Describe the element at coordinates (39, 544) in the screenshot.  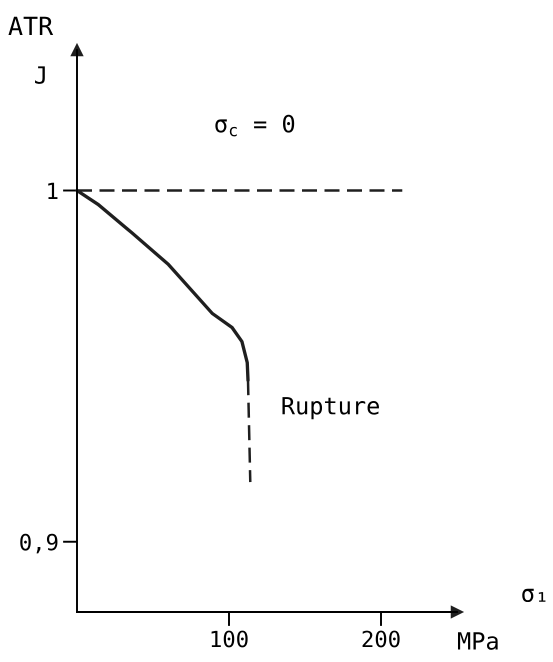
I see `y-tick-label: 0,9` at that location.